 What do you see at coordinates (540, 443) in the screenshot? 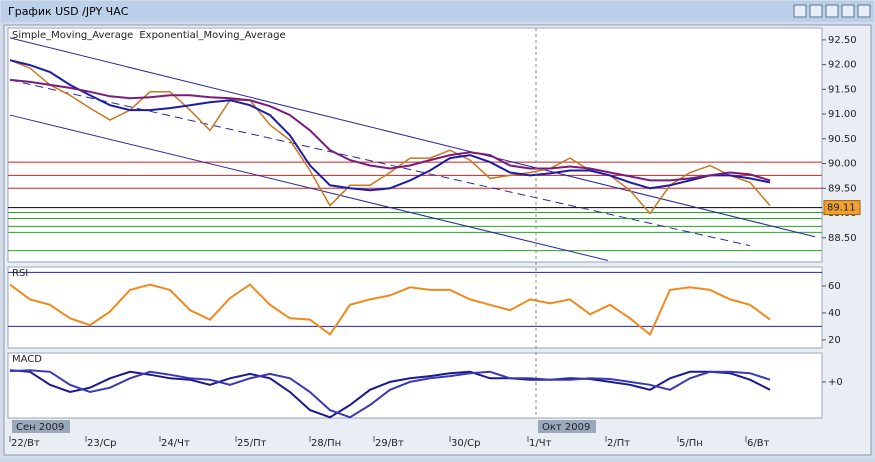
I see `x-tick-label: 1/Чт` at bounding box center [540, 443].